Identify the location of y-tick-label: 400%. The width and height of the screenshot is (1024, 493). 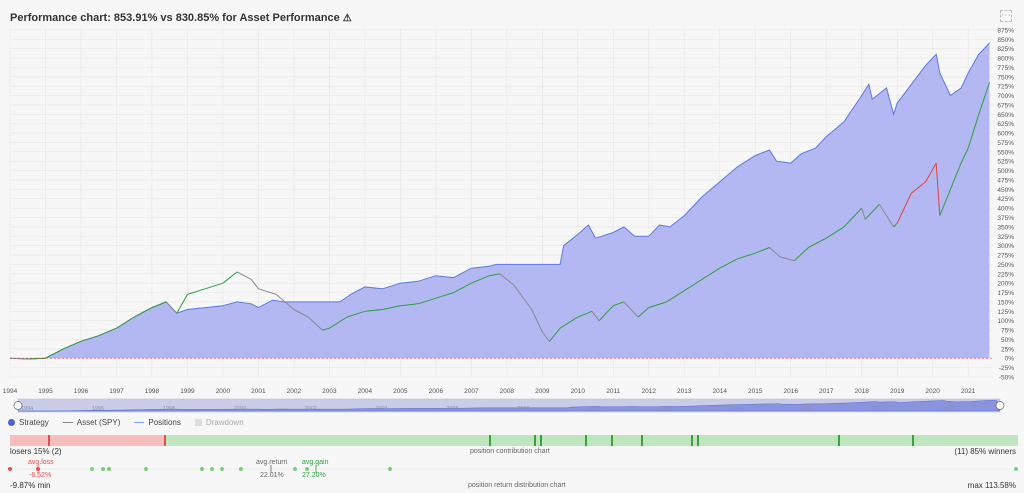
(1005, 209).